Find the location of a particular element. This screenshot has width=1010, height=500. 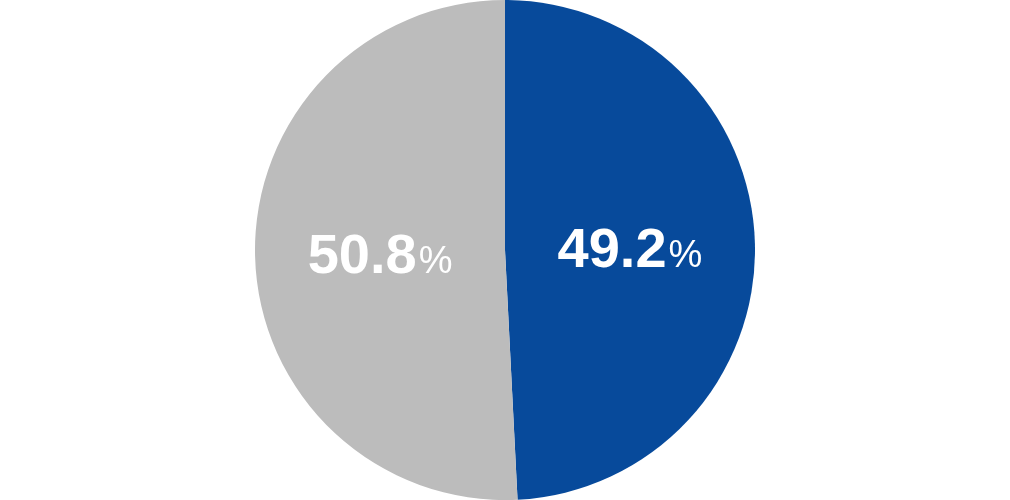

data-label: 49.2% is located at coordinates (630, 247).